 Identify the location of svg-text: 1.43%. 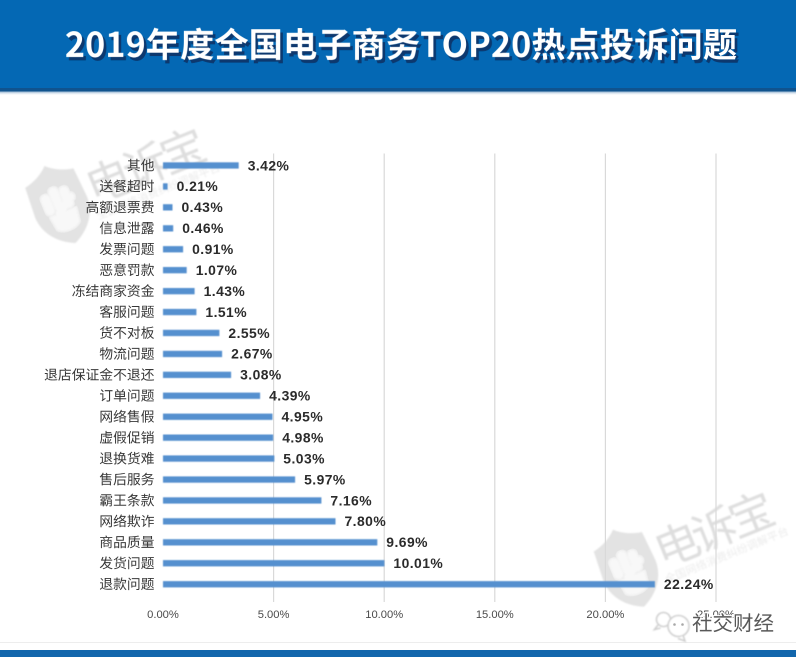
(225, 291).